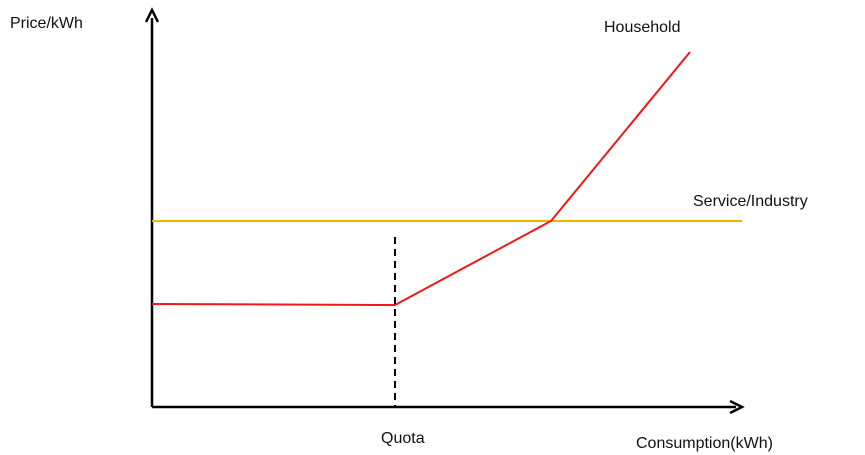  What do you see at coordinates (737, 407) in the screenshot?
I see `x-axis-arrow` at bounding box center [737, 407].